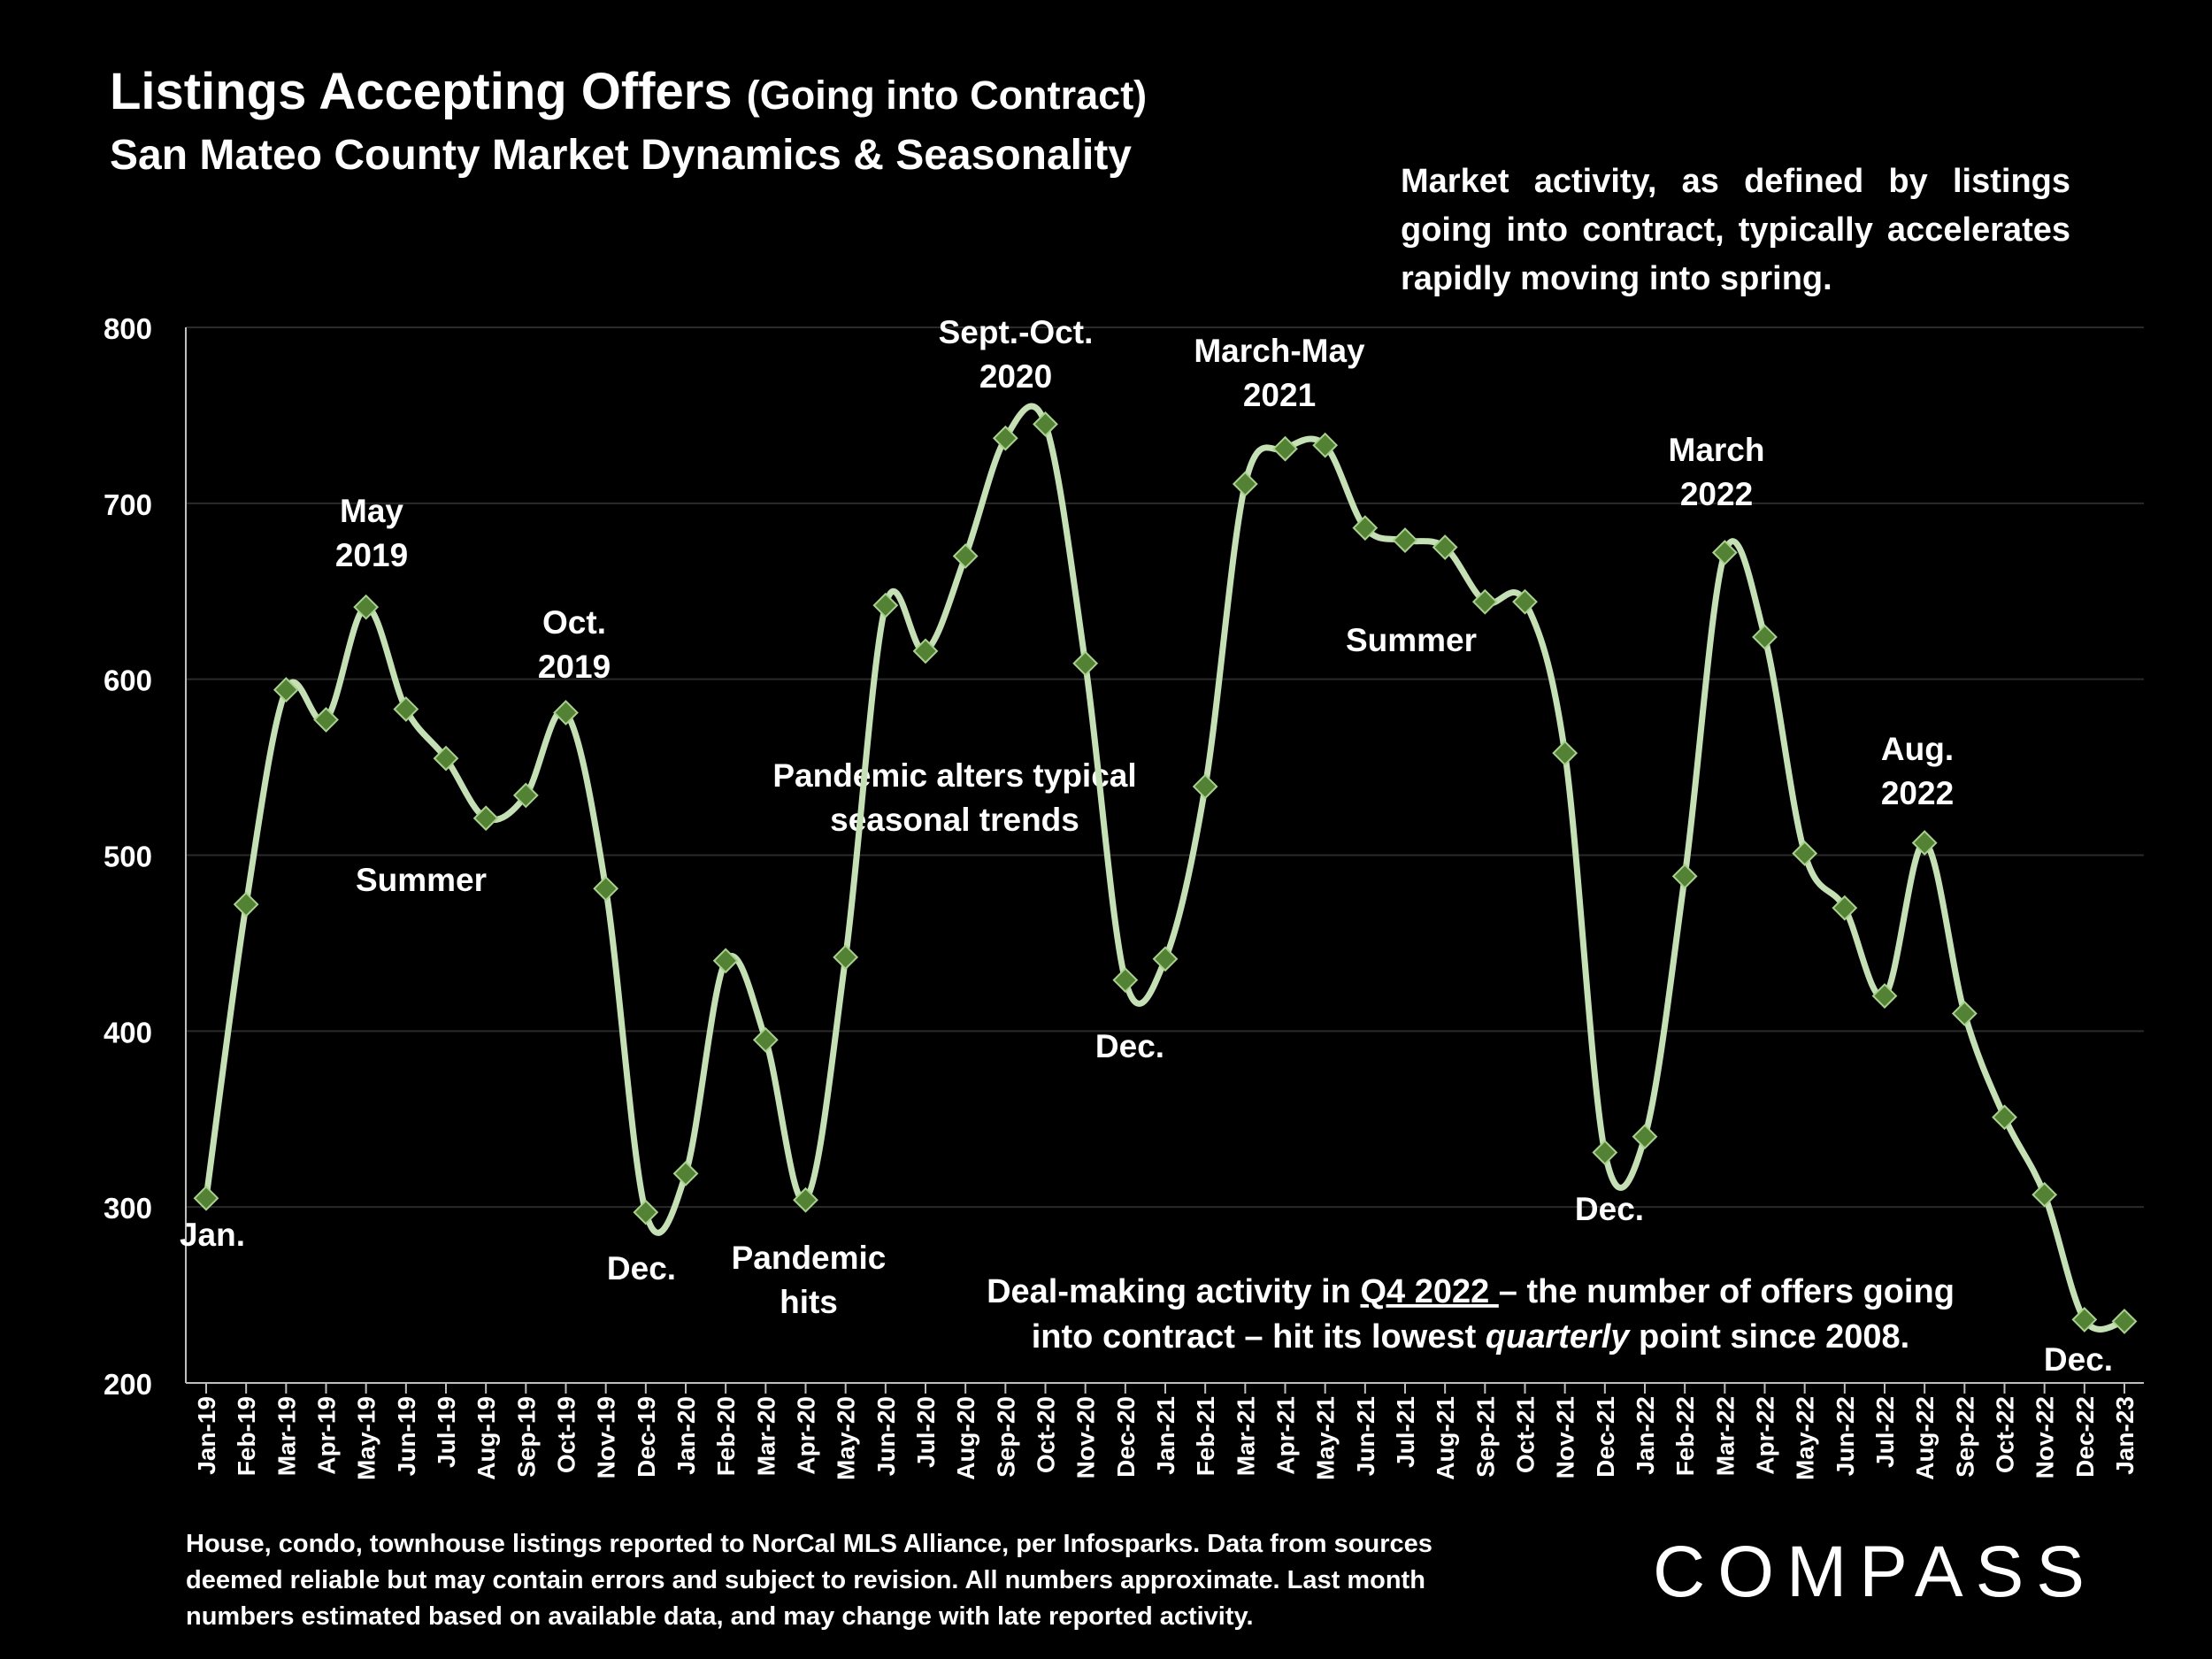  What do you see at coordinates (574, 622) in the screenshot?
I see `annotation-label: Oct.` at bounding box center [574, 622].